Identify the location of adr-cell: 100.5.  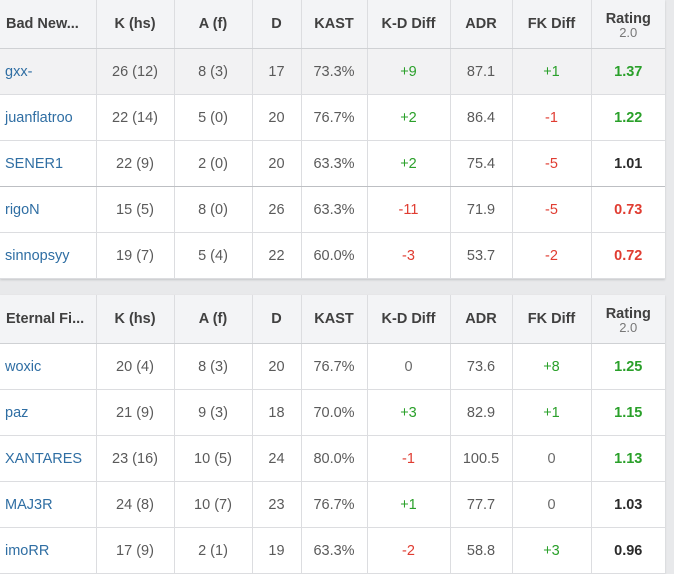
(481, 458).